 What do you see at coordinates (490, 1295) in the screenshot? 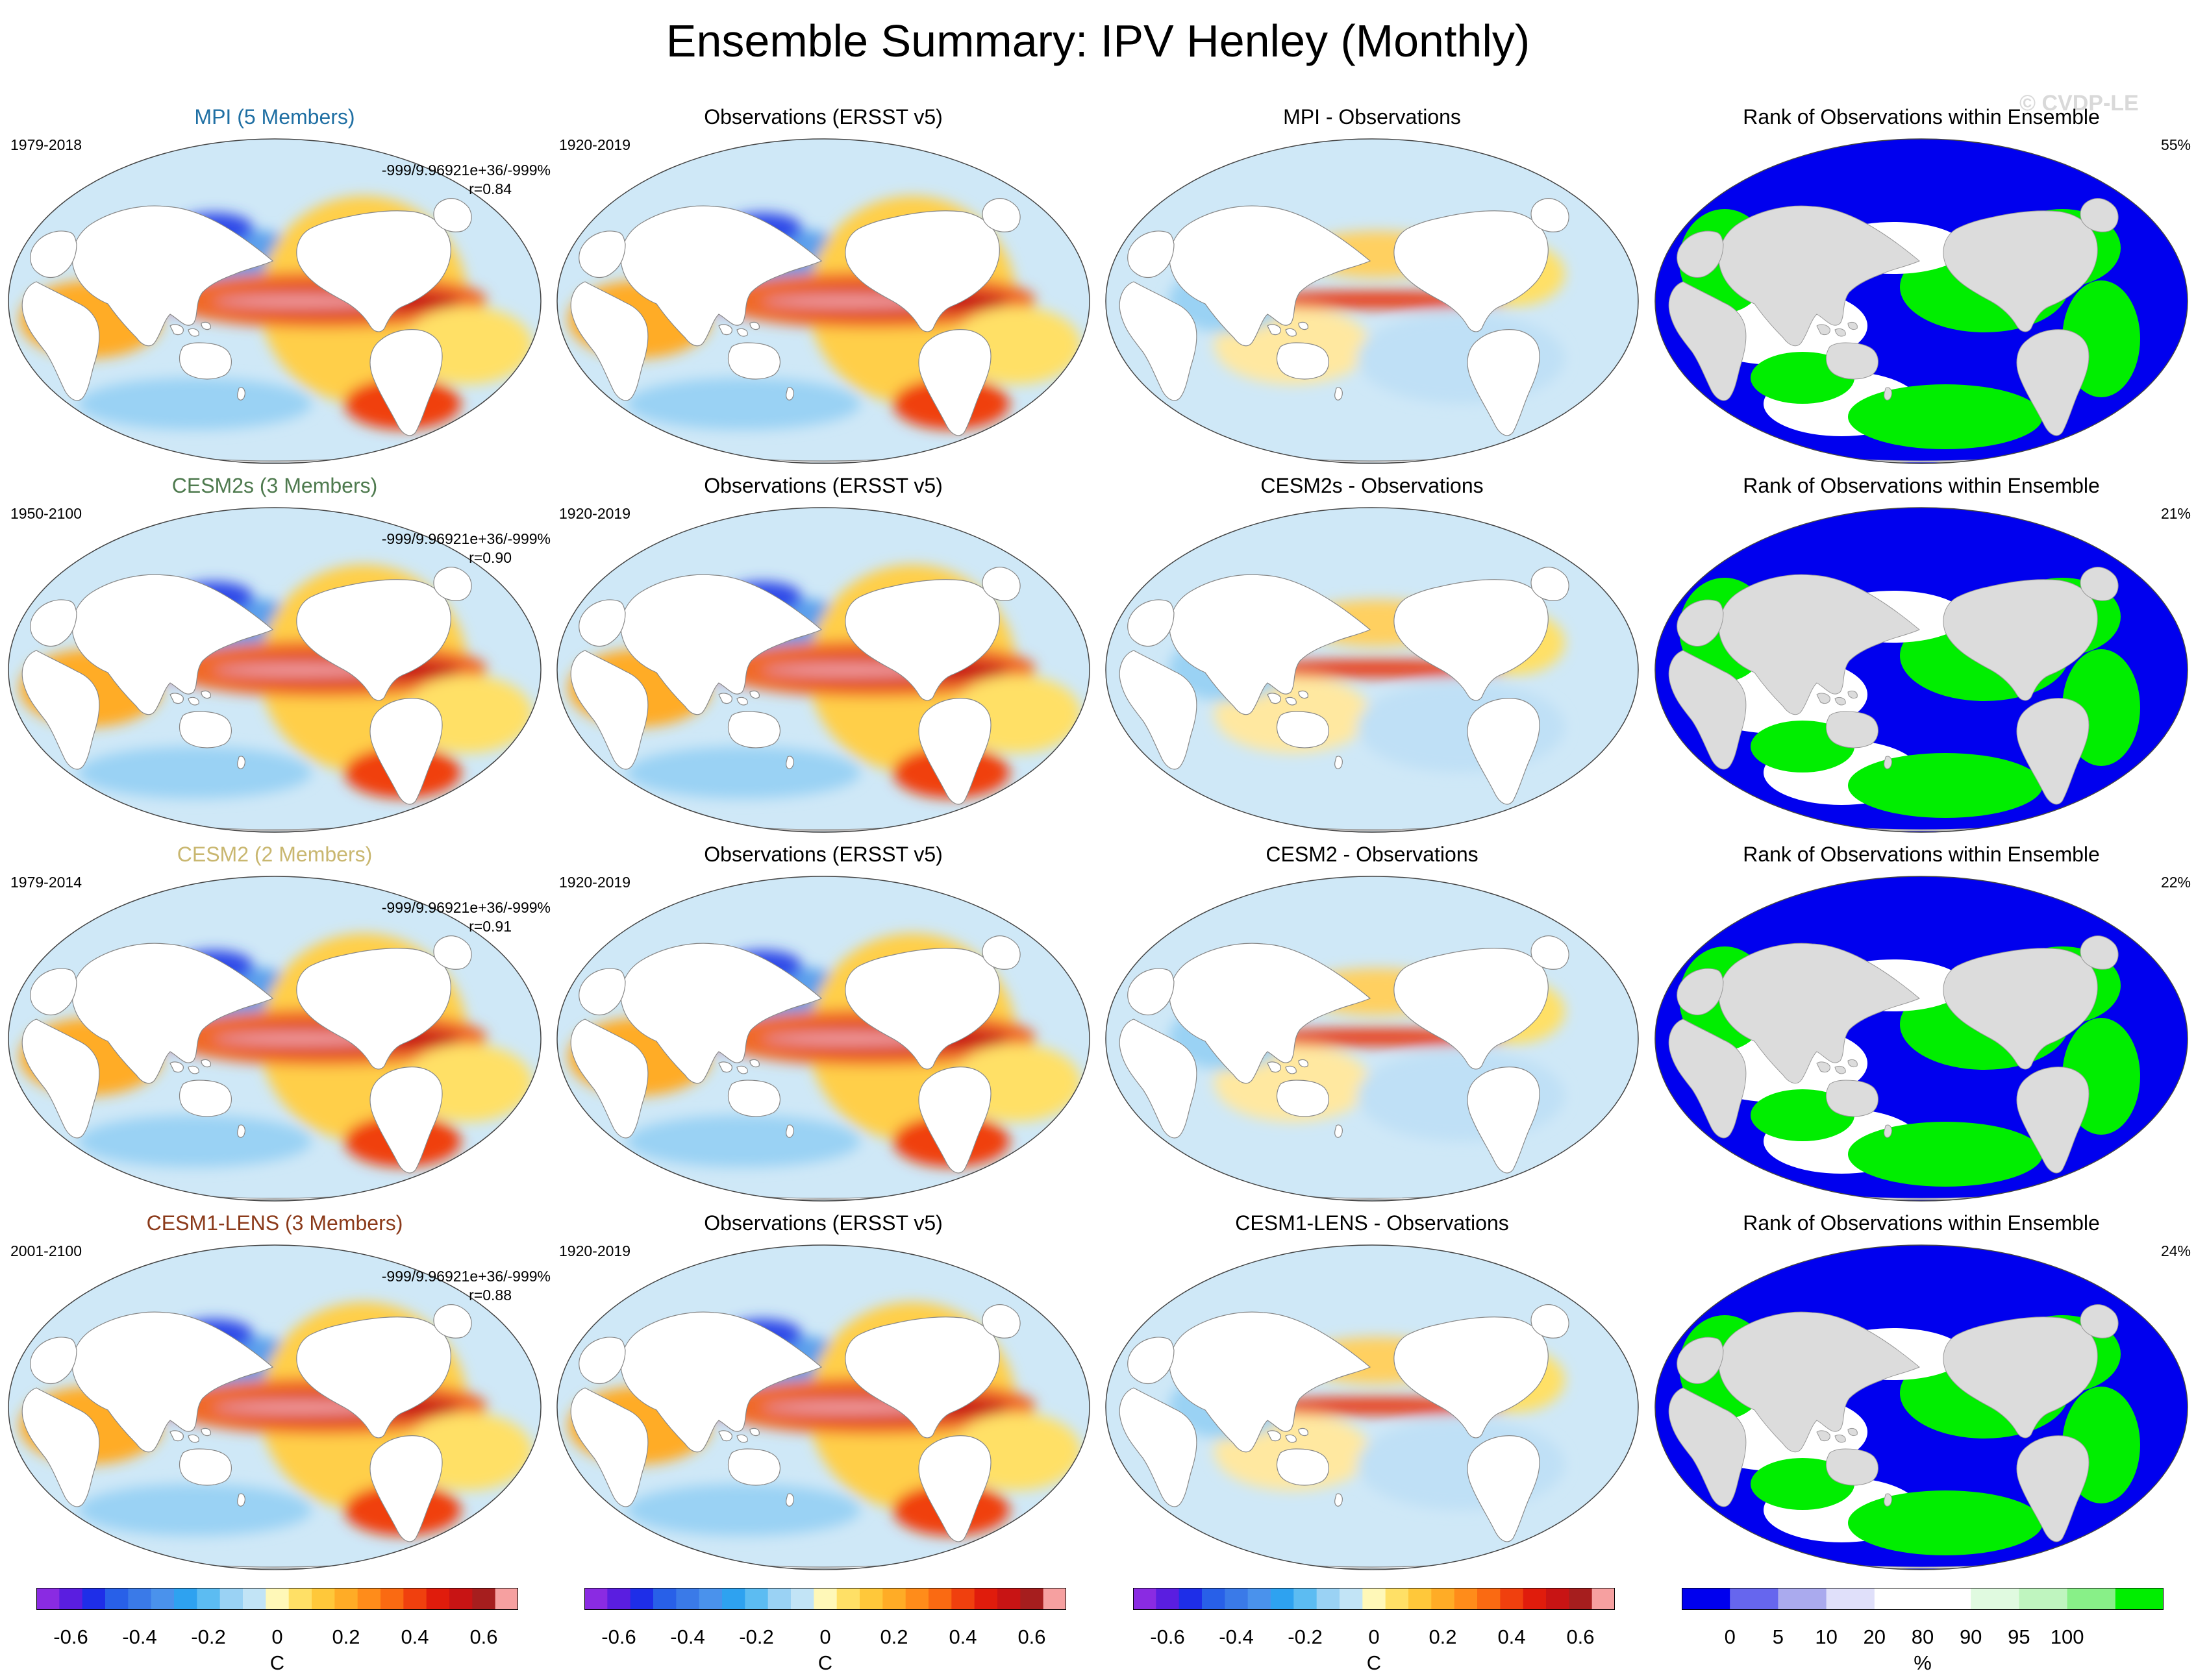
I see `pattern-correlation: r=0.88` at bounding box center [490, 1295].